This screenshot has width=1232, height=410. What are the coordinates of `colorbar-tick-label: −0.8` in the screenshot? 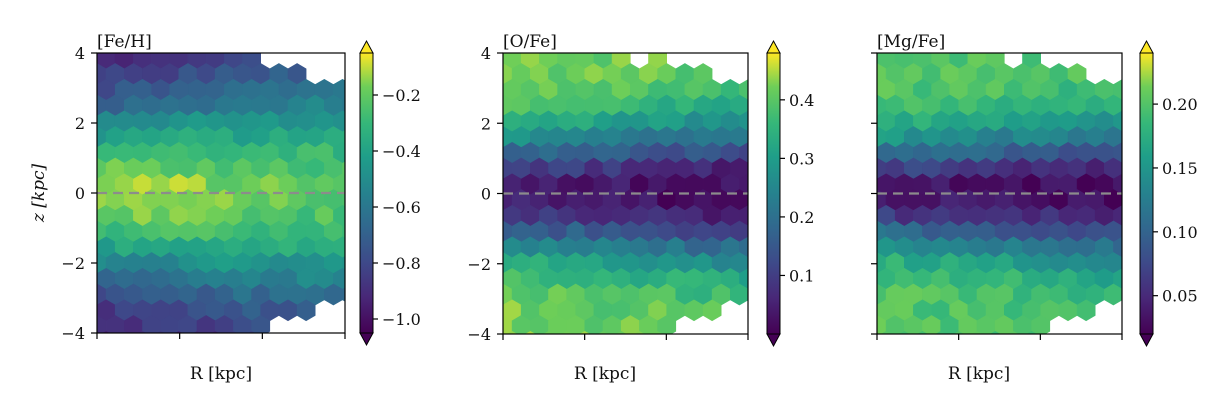 It's located at (401, 263).